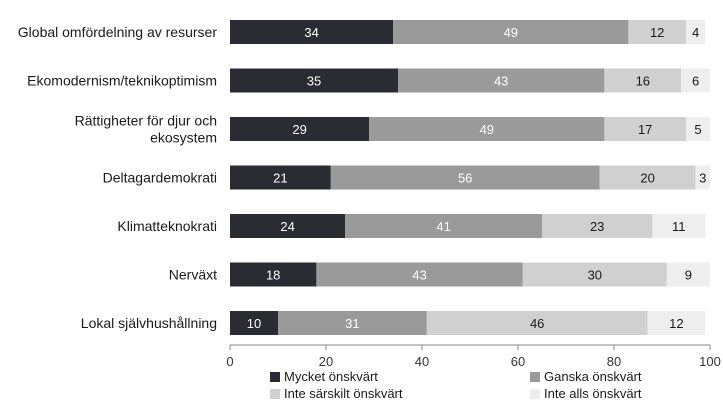 The image size is (723, 404). What do you see at coordinates (193, 275) in the screenshot?
I see `category-label: Nerväxt` at bounding box center [193, 275].